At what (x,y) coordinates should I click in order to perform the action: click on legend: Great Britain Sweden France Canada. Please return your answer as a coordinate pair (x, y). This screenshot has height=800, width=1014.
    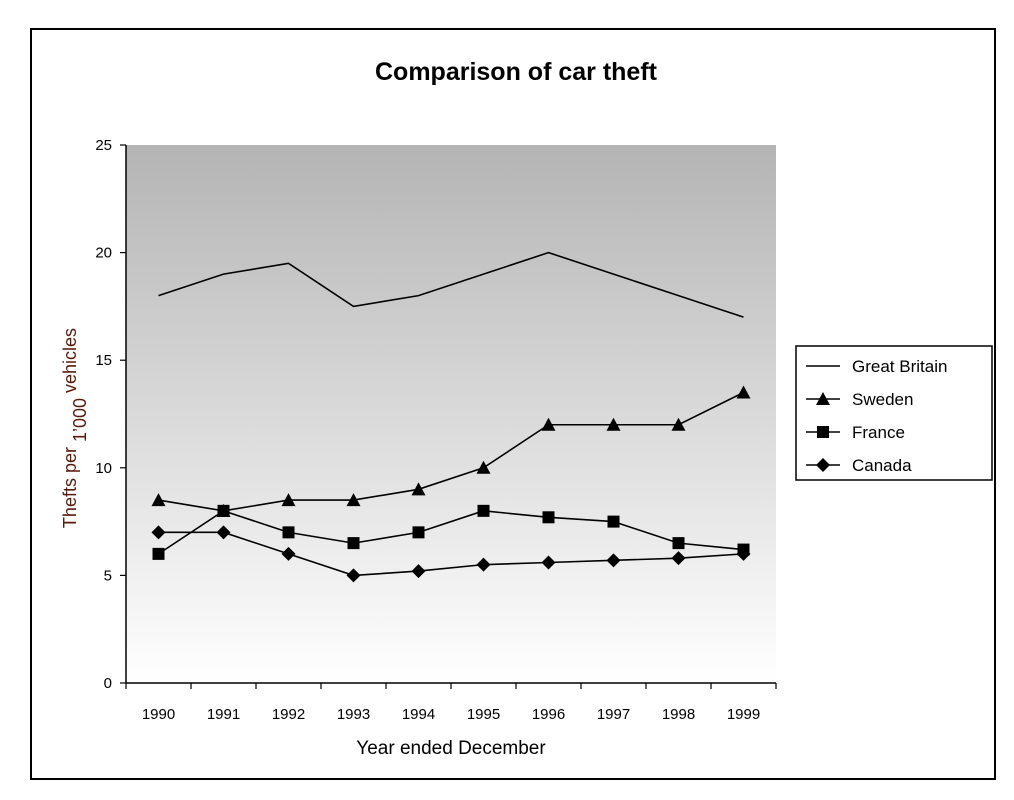
    Looking at the image, I should click on (894, 413).